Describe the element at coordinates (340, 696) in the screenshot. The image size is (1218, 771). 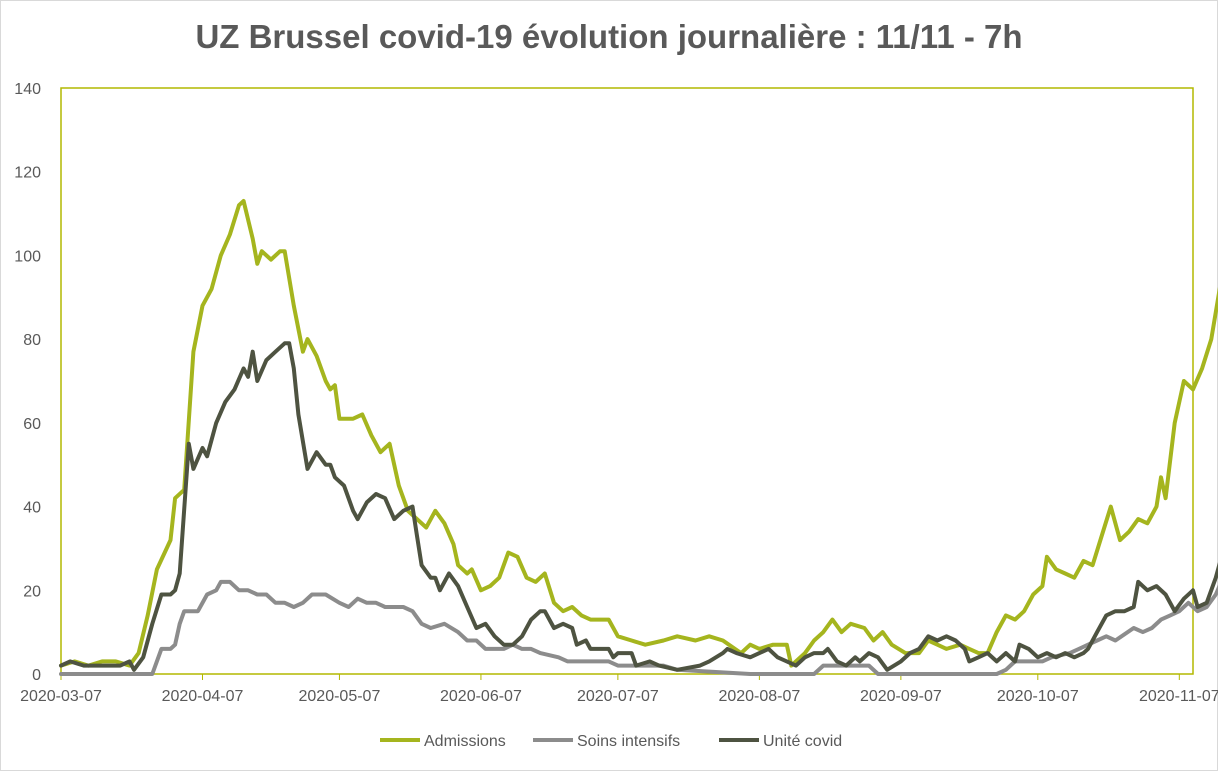
I see `x-tick-label: 2020-05-07` at that location.